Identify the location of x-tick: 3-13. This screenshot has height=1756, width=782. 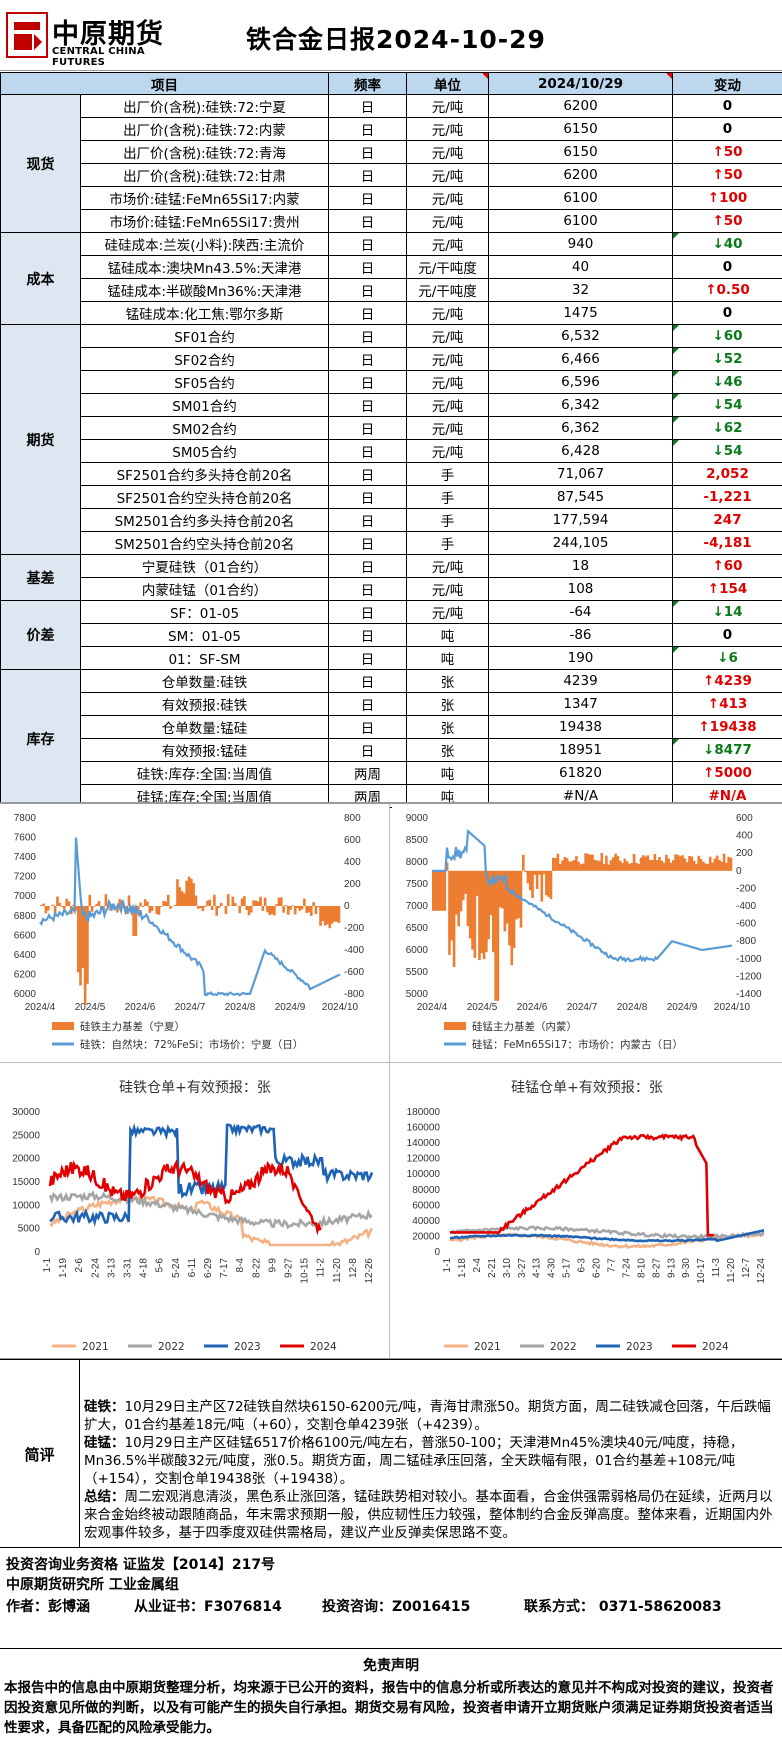
(111, 1268).